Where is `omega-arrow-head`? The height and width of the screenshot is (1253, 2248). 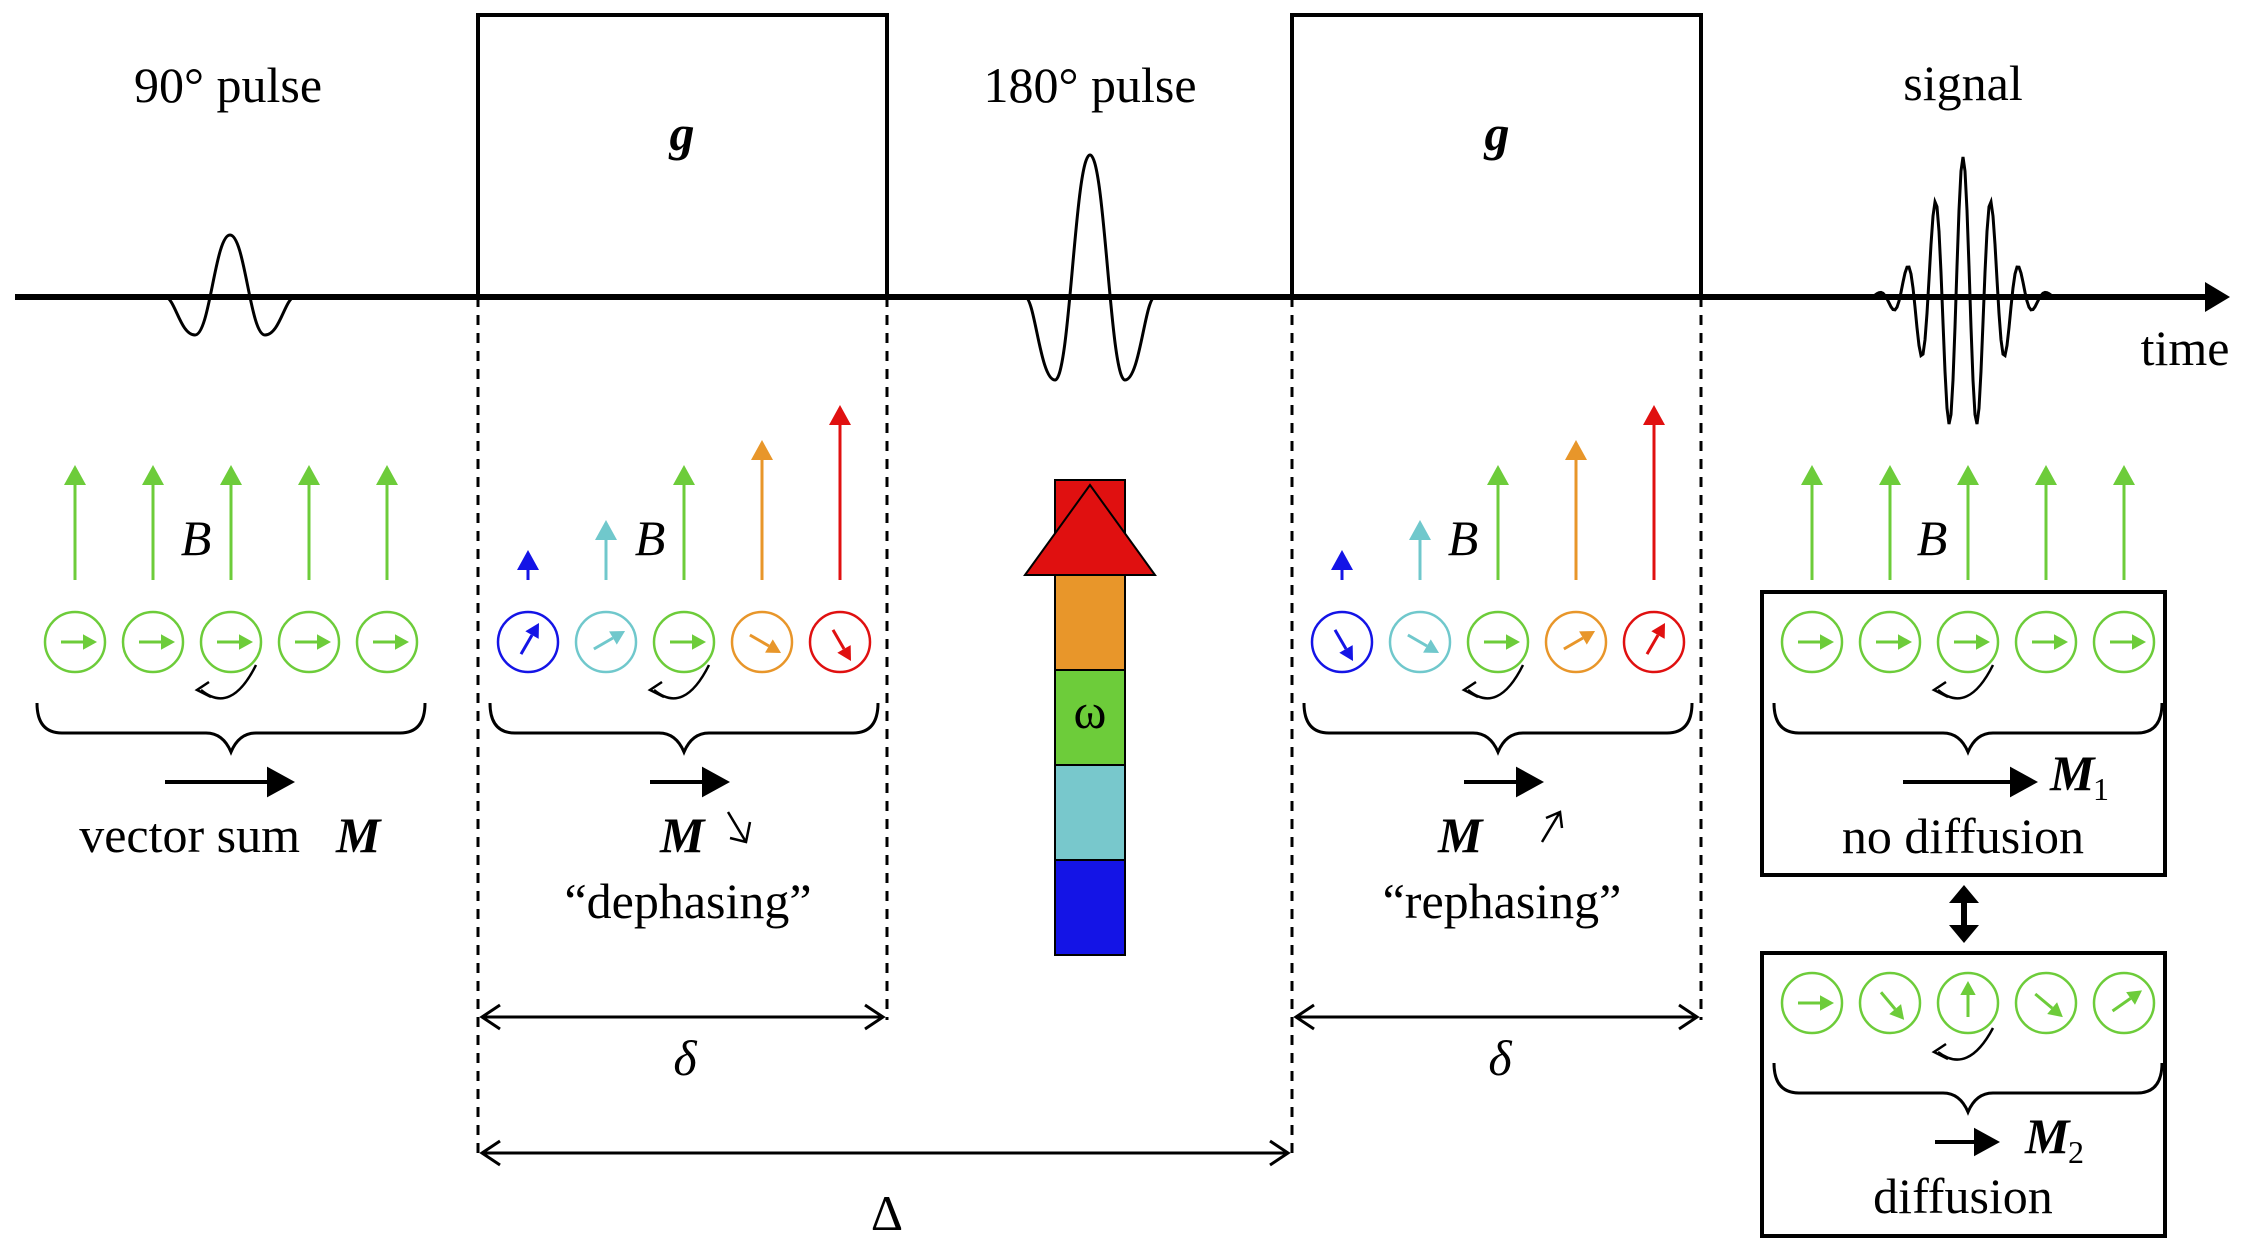
omega-arrow-head is located at coordinates (1090, 529).